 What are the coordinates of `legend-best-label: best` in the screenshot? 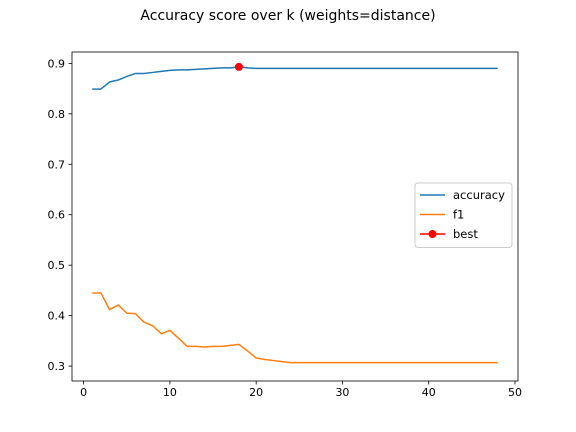 It's located at (465, 234).